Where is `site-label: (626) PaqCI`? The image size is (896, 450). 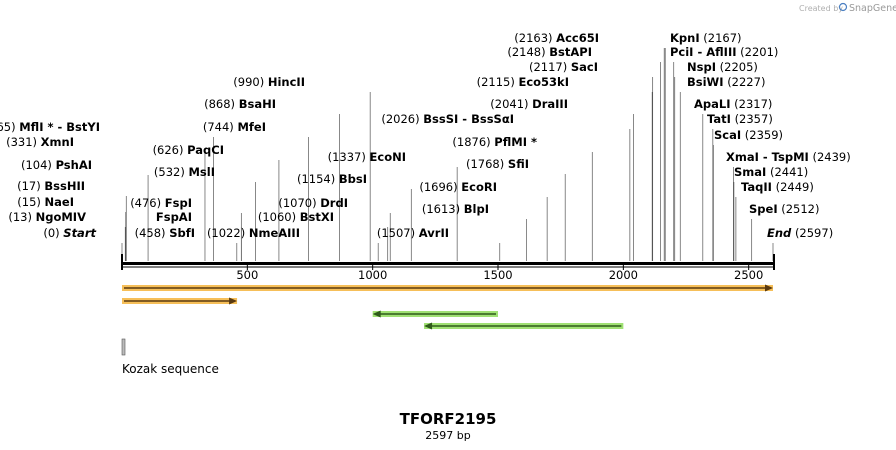
site-label: (626) PaqCI is located at coordinates (188, 150).